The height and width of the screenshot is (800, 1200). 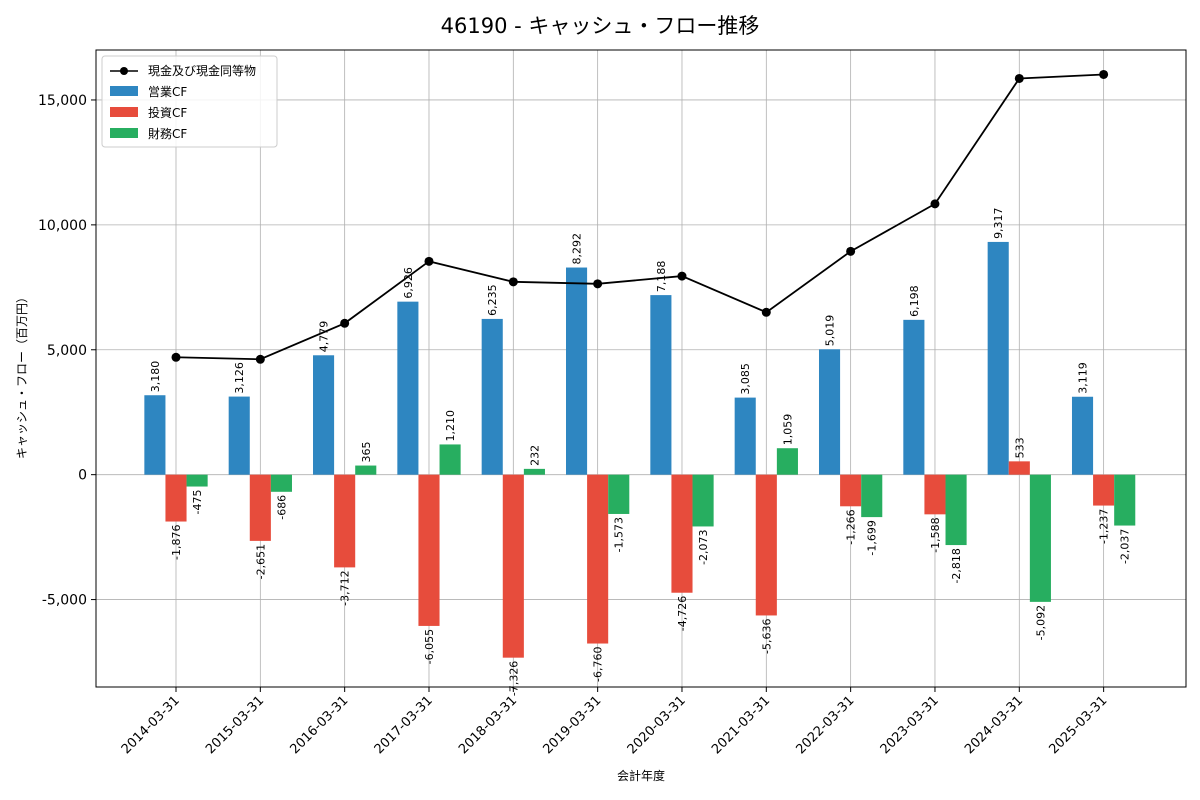 I want to click on x-tick-label: 2022-03-31, so click(x=825, y=725).